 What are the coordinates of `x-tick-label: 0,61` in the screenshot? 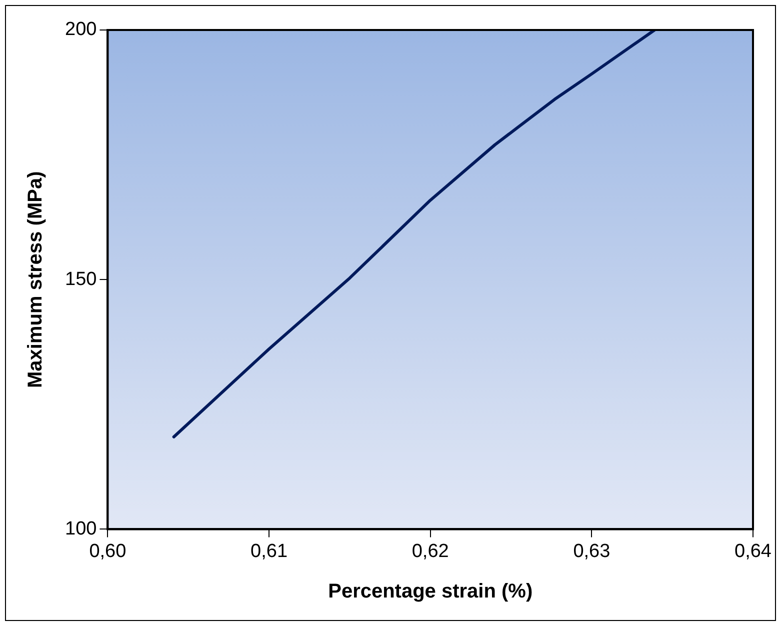 It's located at (269, 551).